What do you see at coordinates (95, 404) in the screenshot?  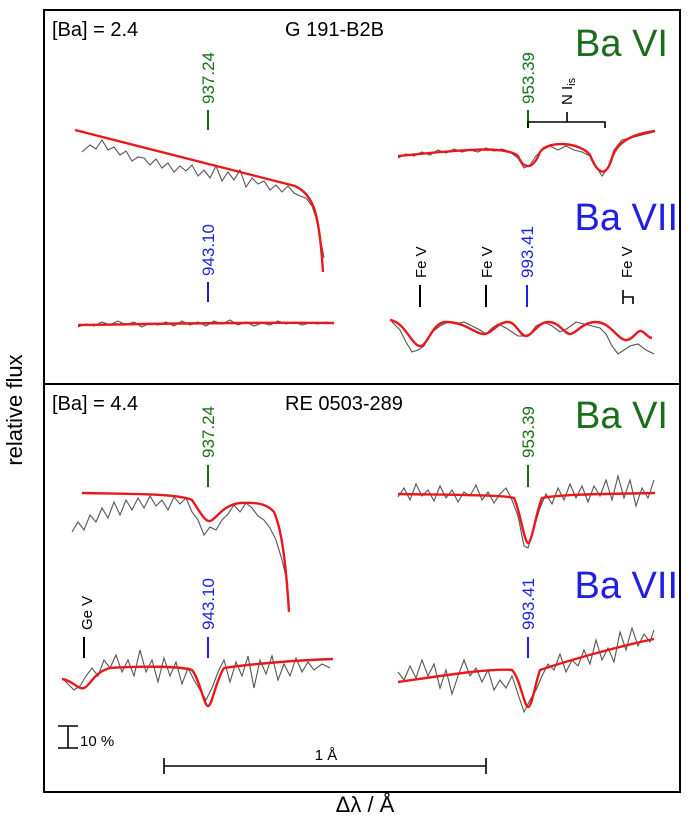 I see `abundance-label: [Ba] = 4.4` at bounding box center [95, 404].